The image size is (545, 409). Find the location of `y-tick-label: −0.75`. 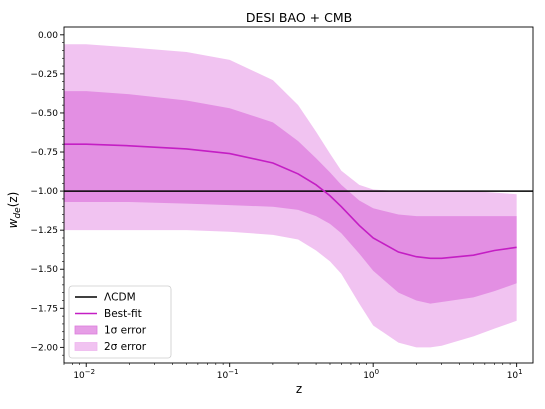

y-tick-label: −0.75 is located at coordinates (44, 153).